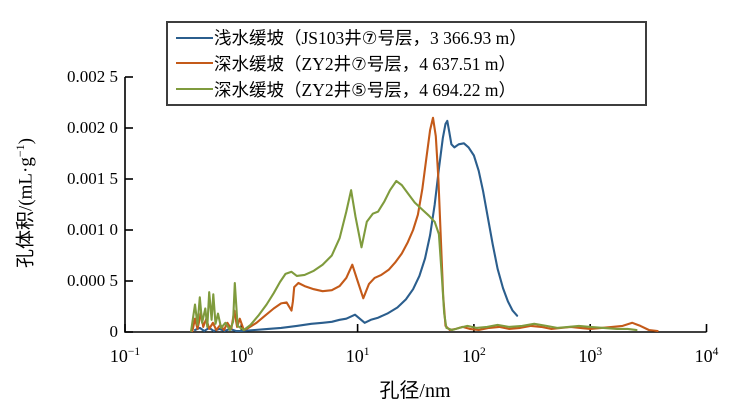 This screenshot has width=741, height=404. Describe the element at coordinates (26, 141) in the screenshot. I see `y-axis-title-suffix: )` at that location.